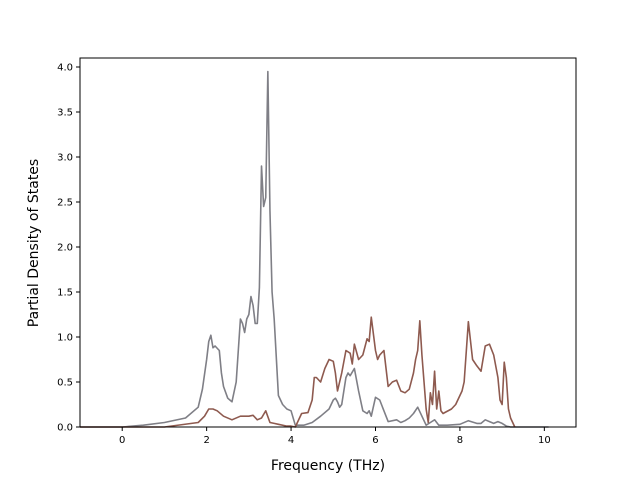 Image resolution: width=640 pixels, height=480 pixels. Describe the element at coordinates (65, 383) in the screenshot. I see `y-tick-label: 0.5` at that location.